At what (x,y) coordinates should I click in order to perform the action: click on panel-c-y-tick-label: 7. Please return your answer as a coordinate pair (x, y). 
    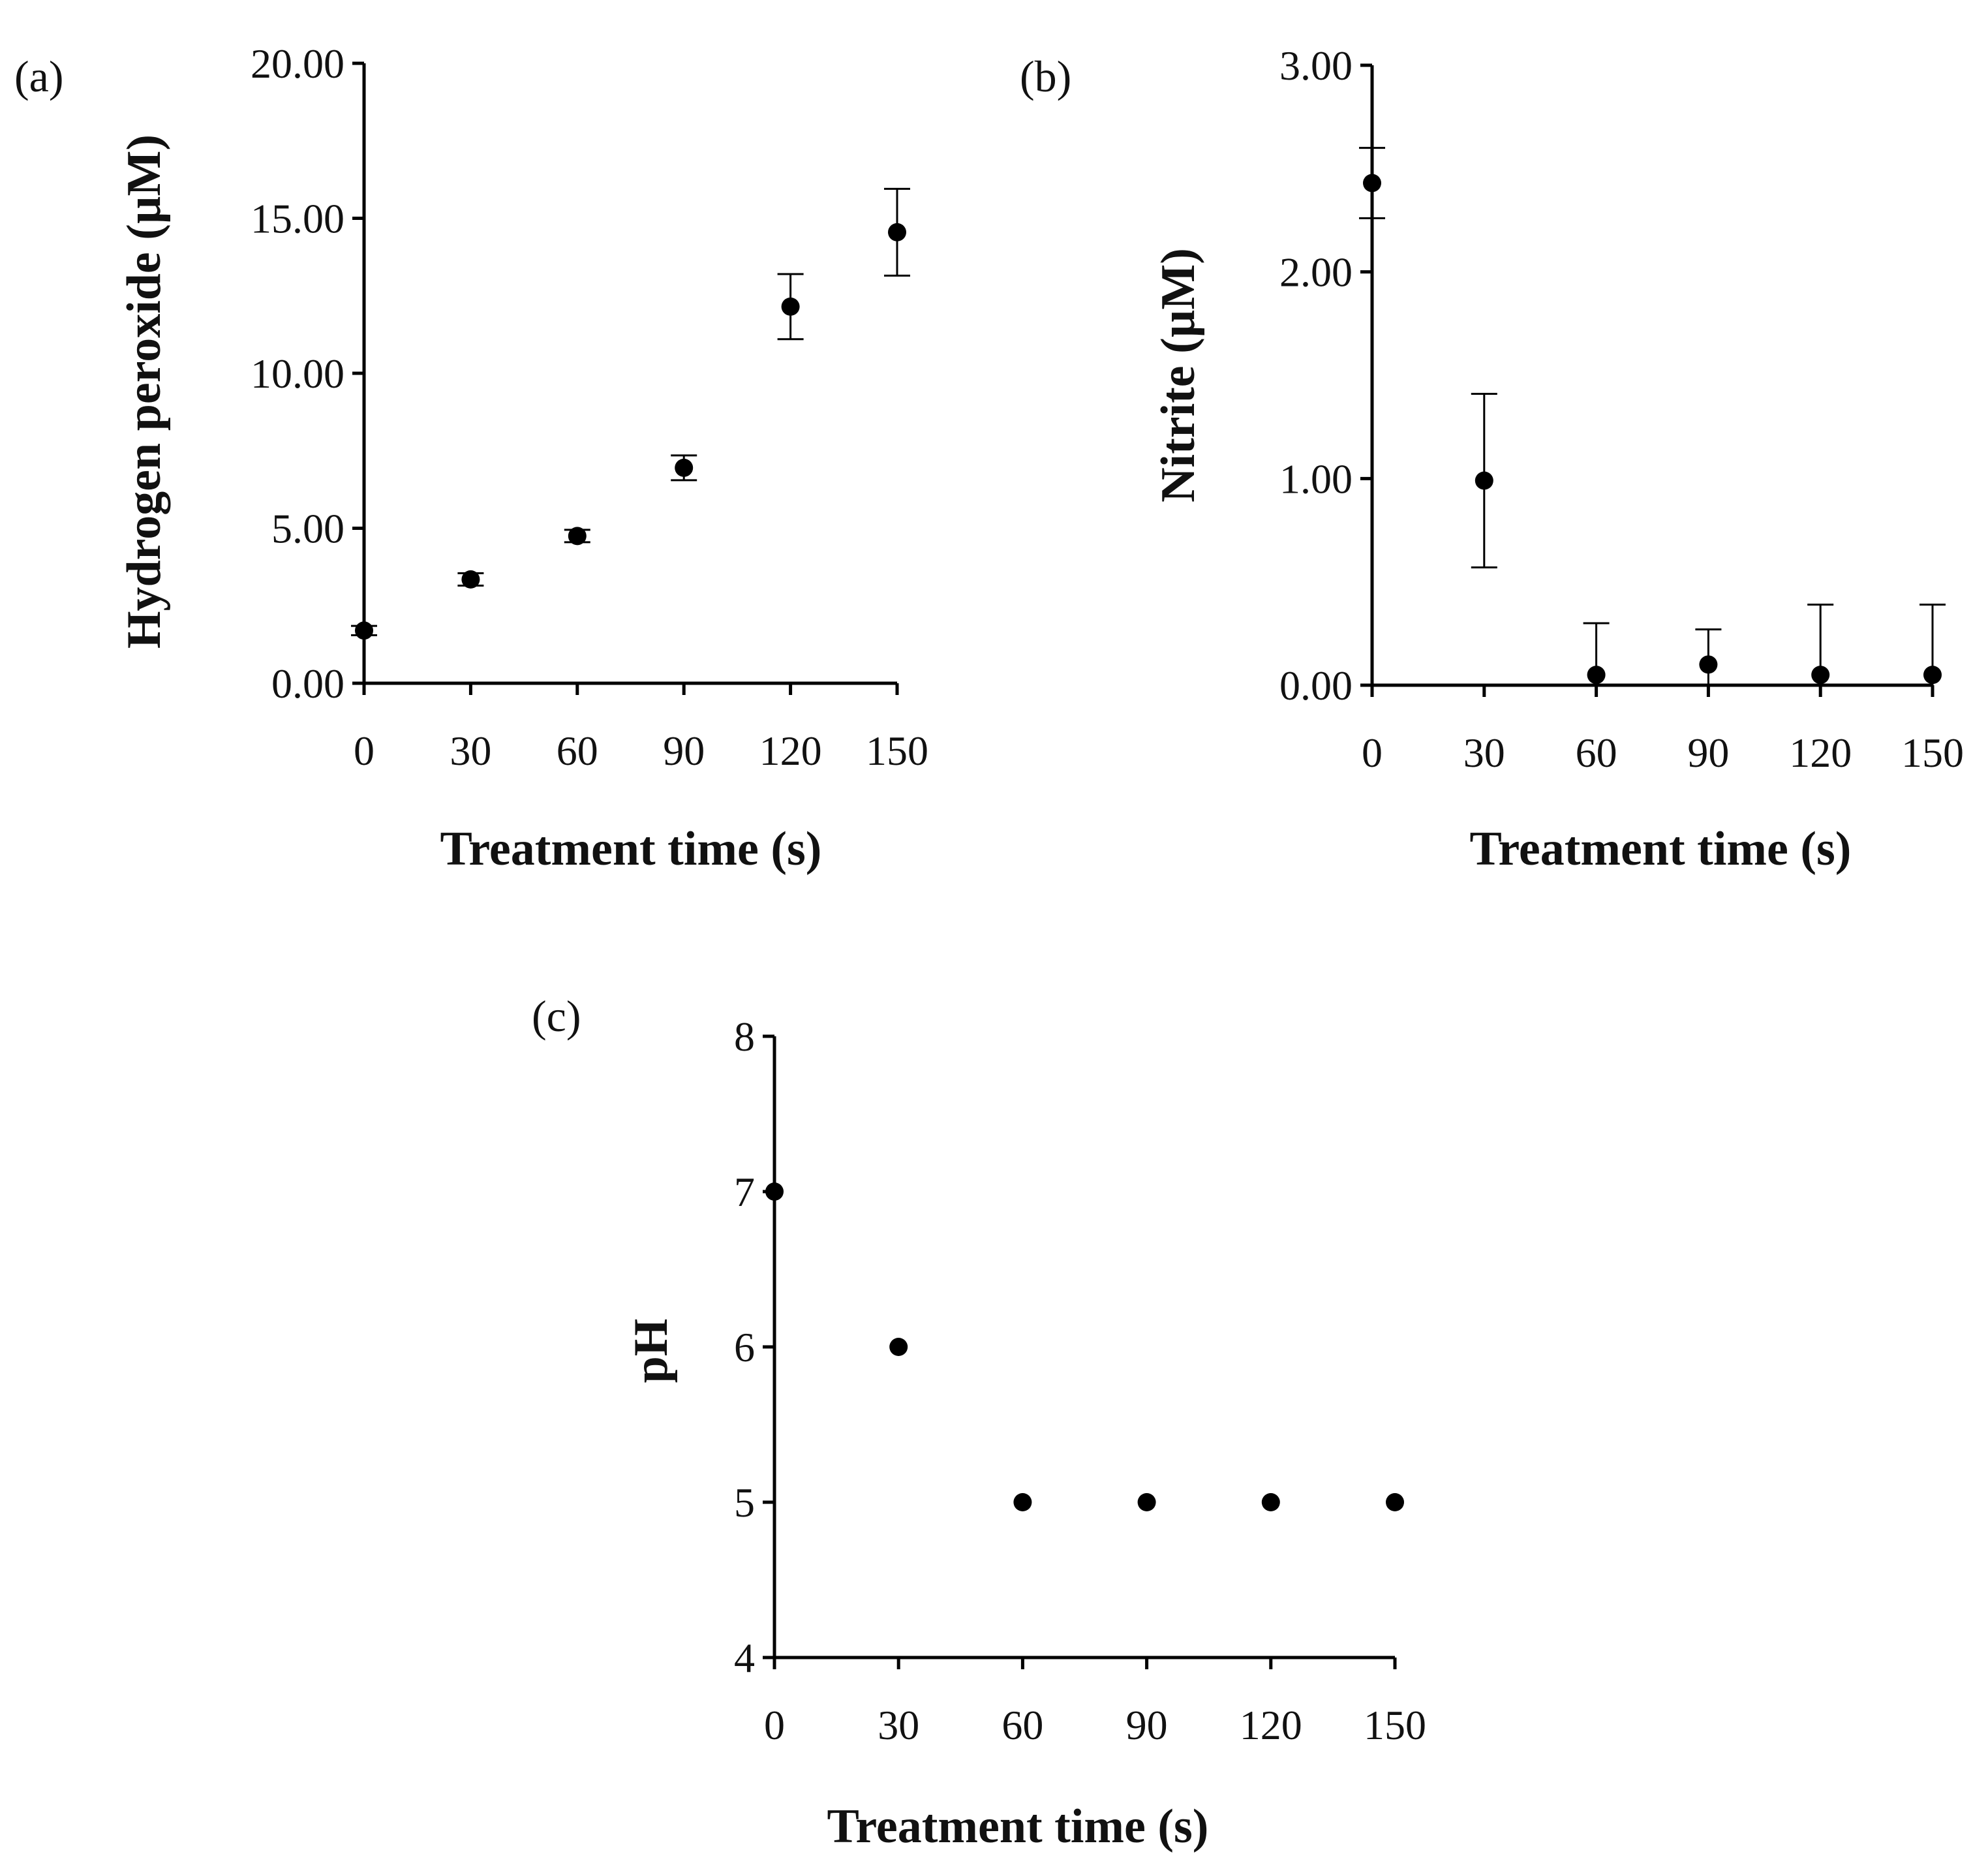
    Looking at the image, I should click on (744, 1192).